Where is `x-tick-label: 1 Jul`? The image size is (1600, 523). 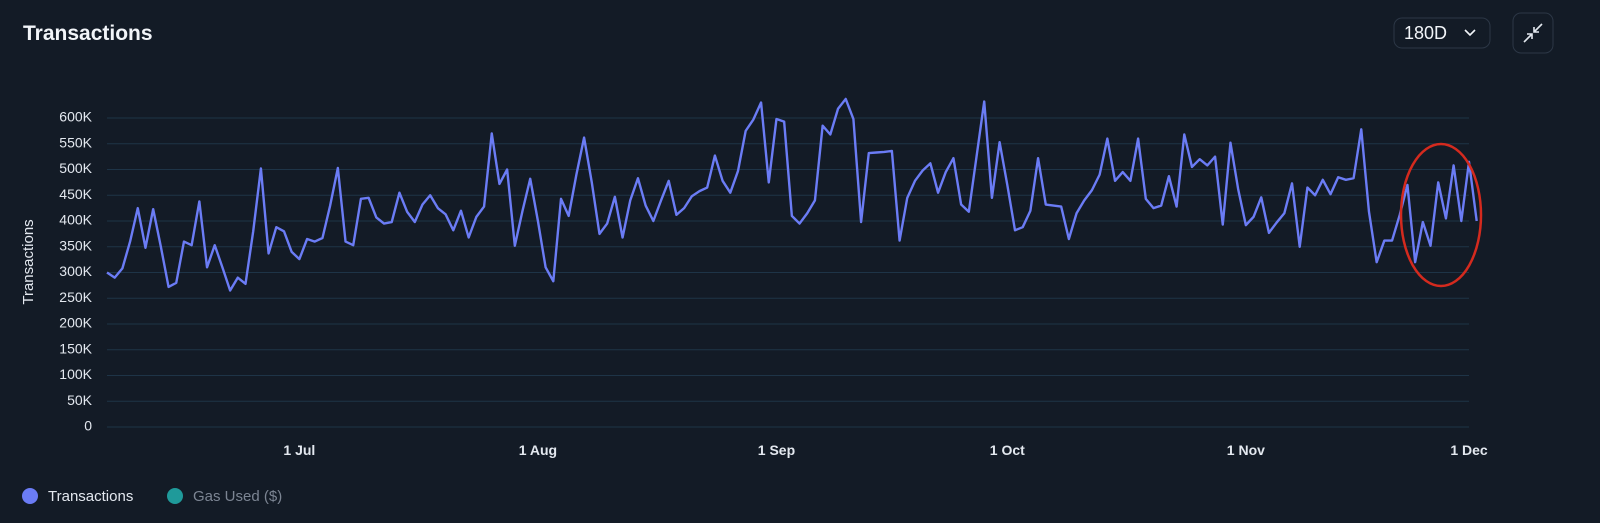 x-tick-label: 1 Jul is located at coordinates (299, 450).